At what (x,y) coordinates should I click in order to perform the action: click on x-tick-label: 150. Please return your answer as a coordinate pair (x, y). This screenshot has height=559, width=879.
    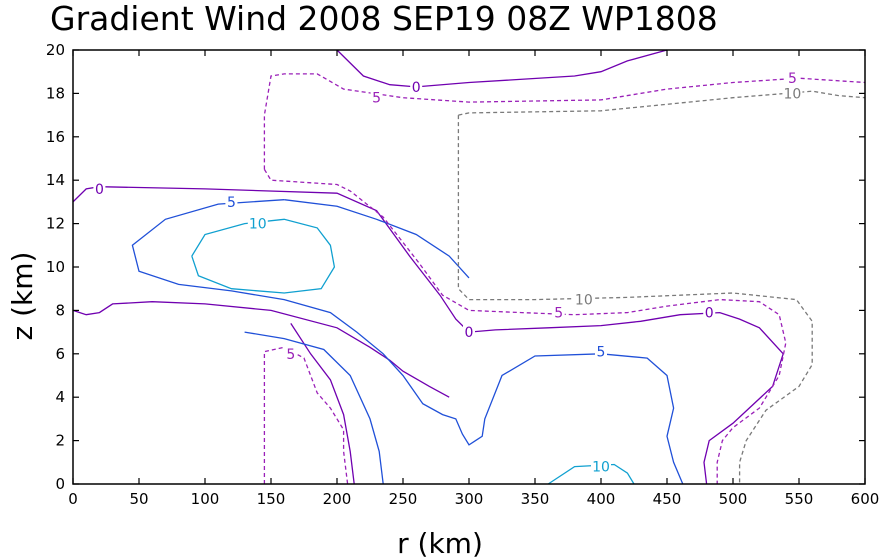
    Looking at the image, I should click on (271, 499).